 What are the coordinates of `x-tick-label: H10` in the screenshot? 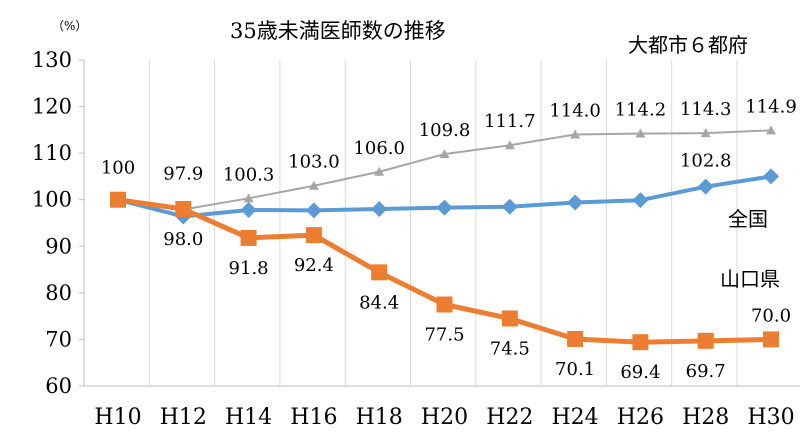 It's located at (117, 417).